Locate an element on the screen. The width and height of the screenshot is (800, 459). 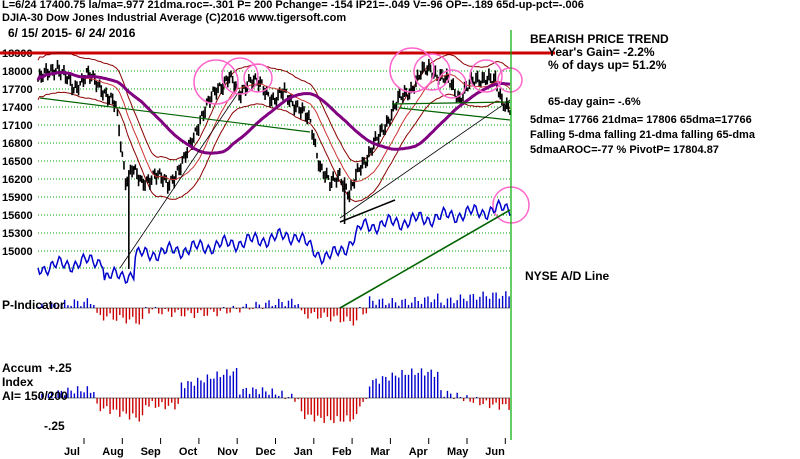
y-tick-label: 15000 is located at coordinates (17, 252).